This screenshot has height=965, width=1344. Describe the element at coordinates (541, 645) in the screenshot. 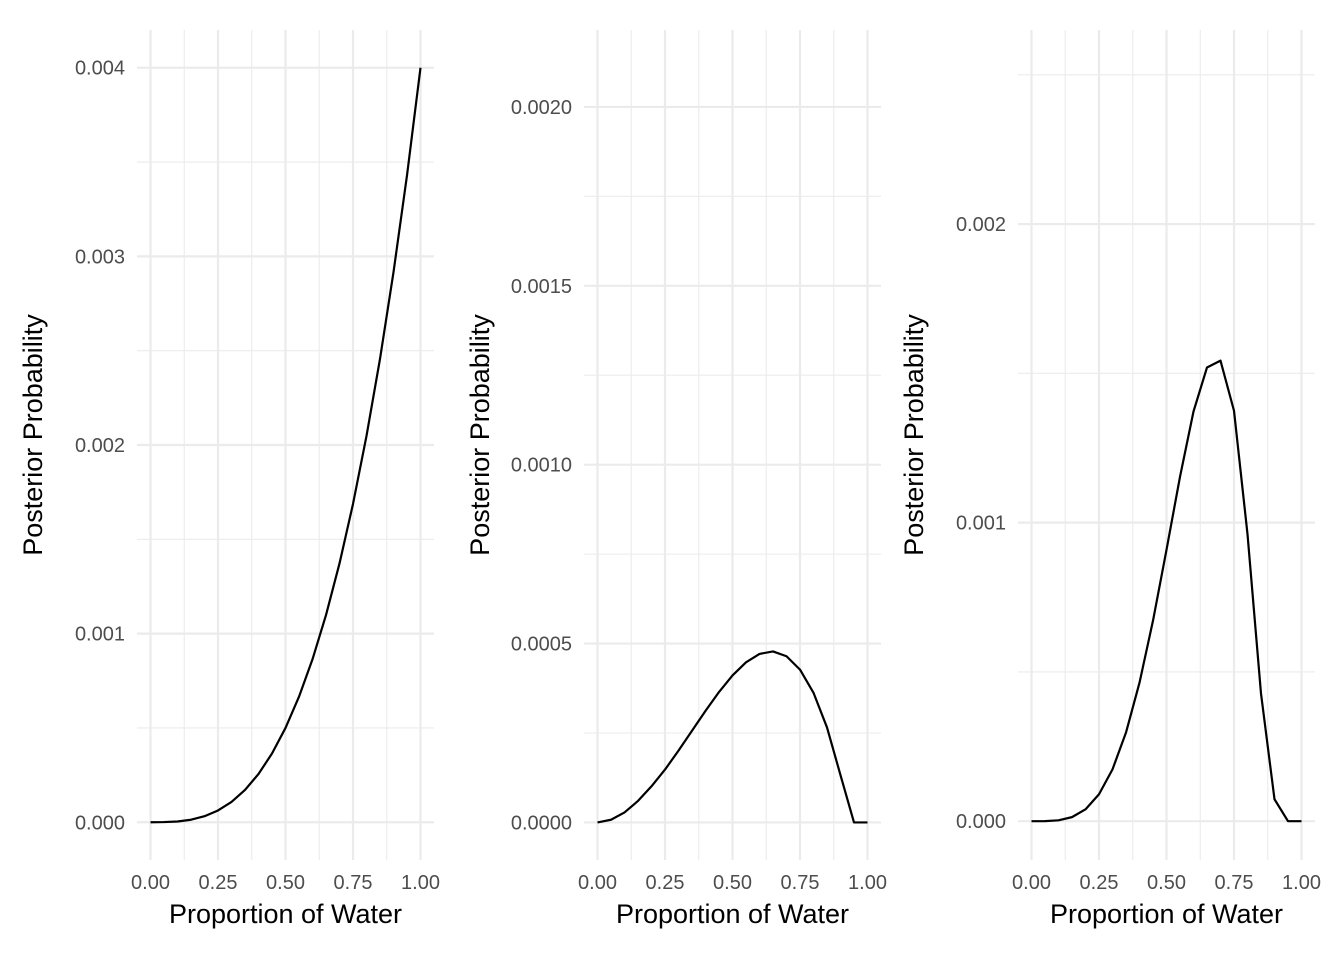

I see `y-tick-label: 0.0005` at that location.